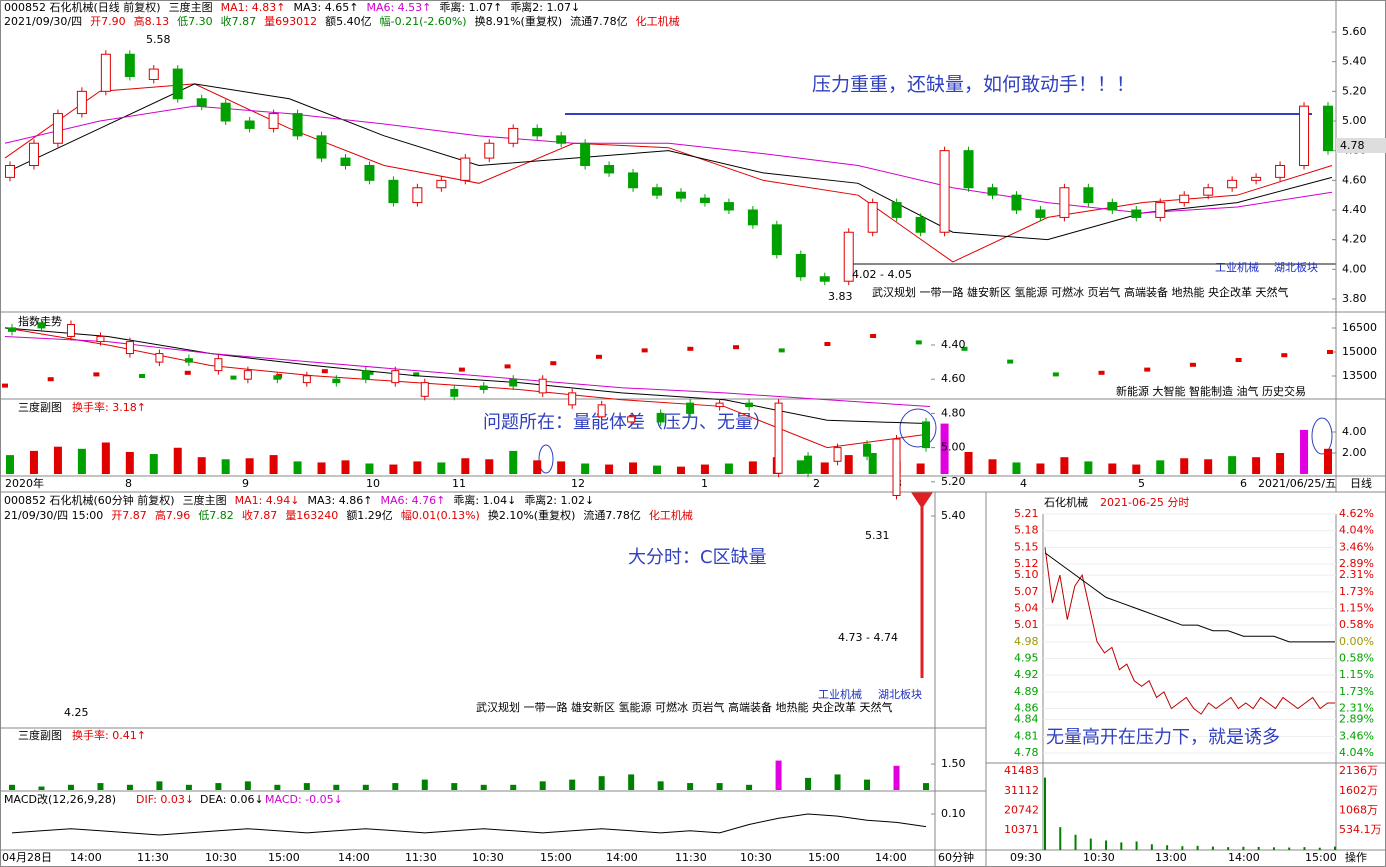  What do you see at coordinates (89, 500) in the screenshot?
I see `header-field: 000852 石化机械(60分钟 前复权)` at bounding box center [89, 500].